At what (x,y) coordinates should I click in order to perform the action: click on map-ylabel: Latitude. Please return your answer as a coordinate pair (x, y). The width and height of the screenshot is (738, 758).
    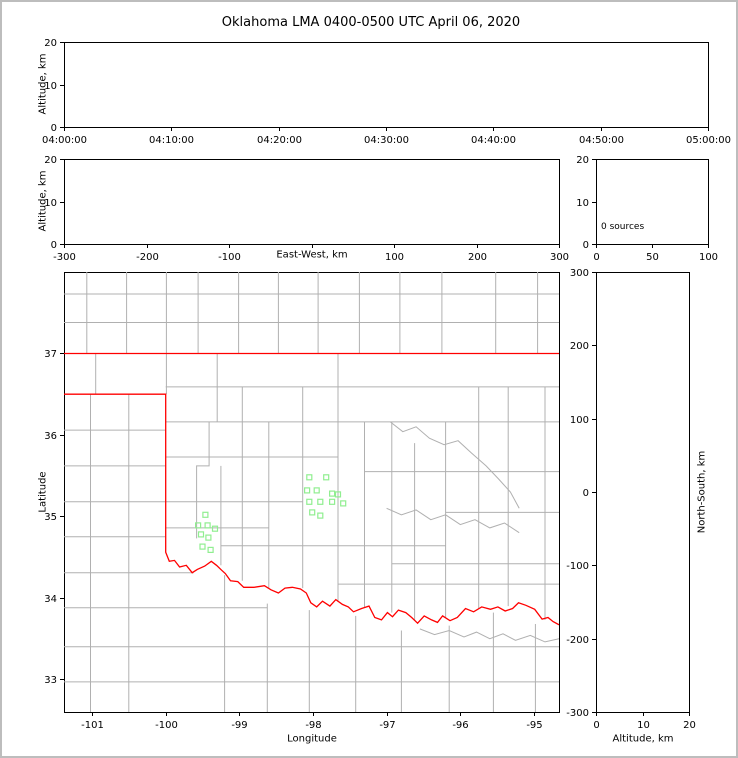
    Looking at the image, I should click on (43, 492).